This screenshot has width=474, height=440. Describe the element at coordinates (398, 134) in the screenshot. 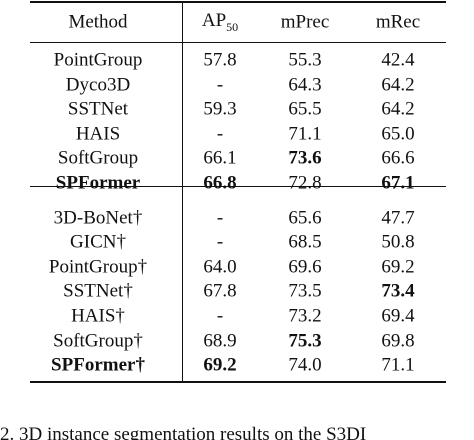

I see `metric-value: 65.0` at that location.